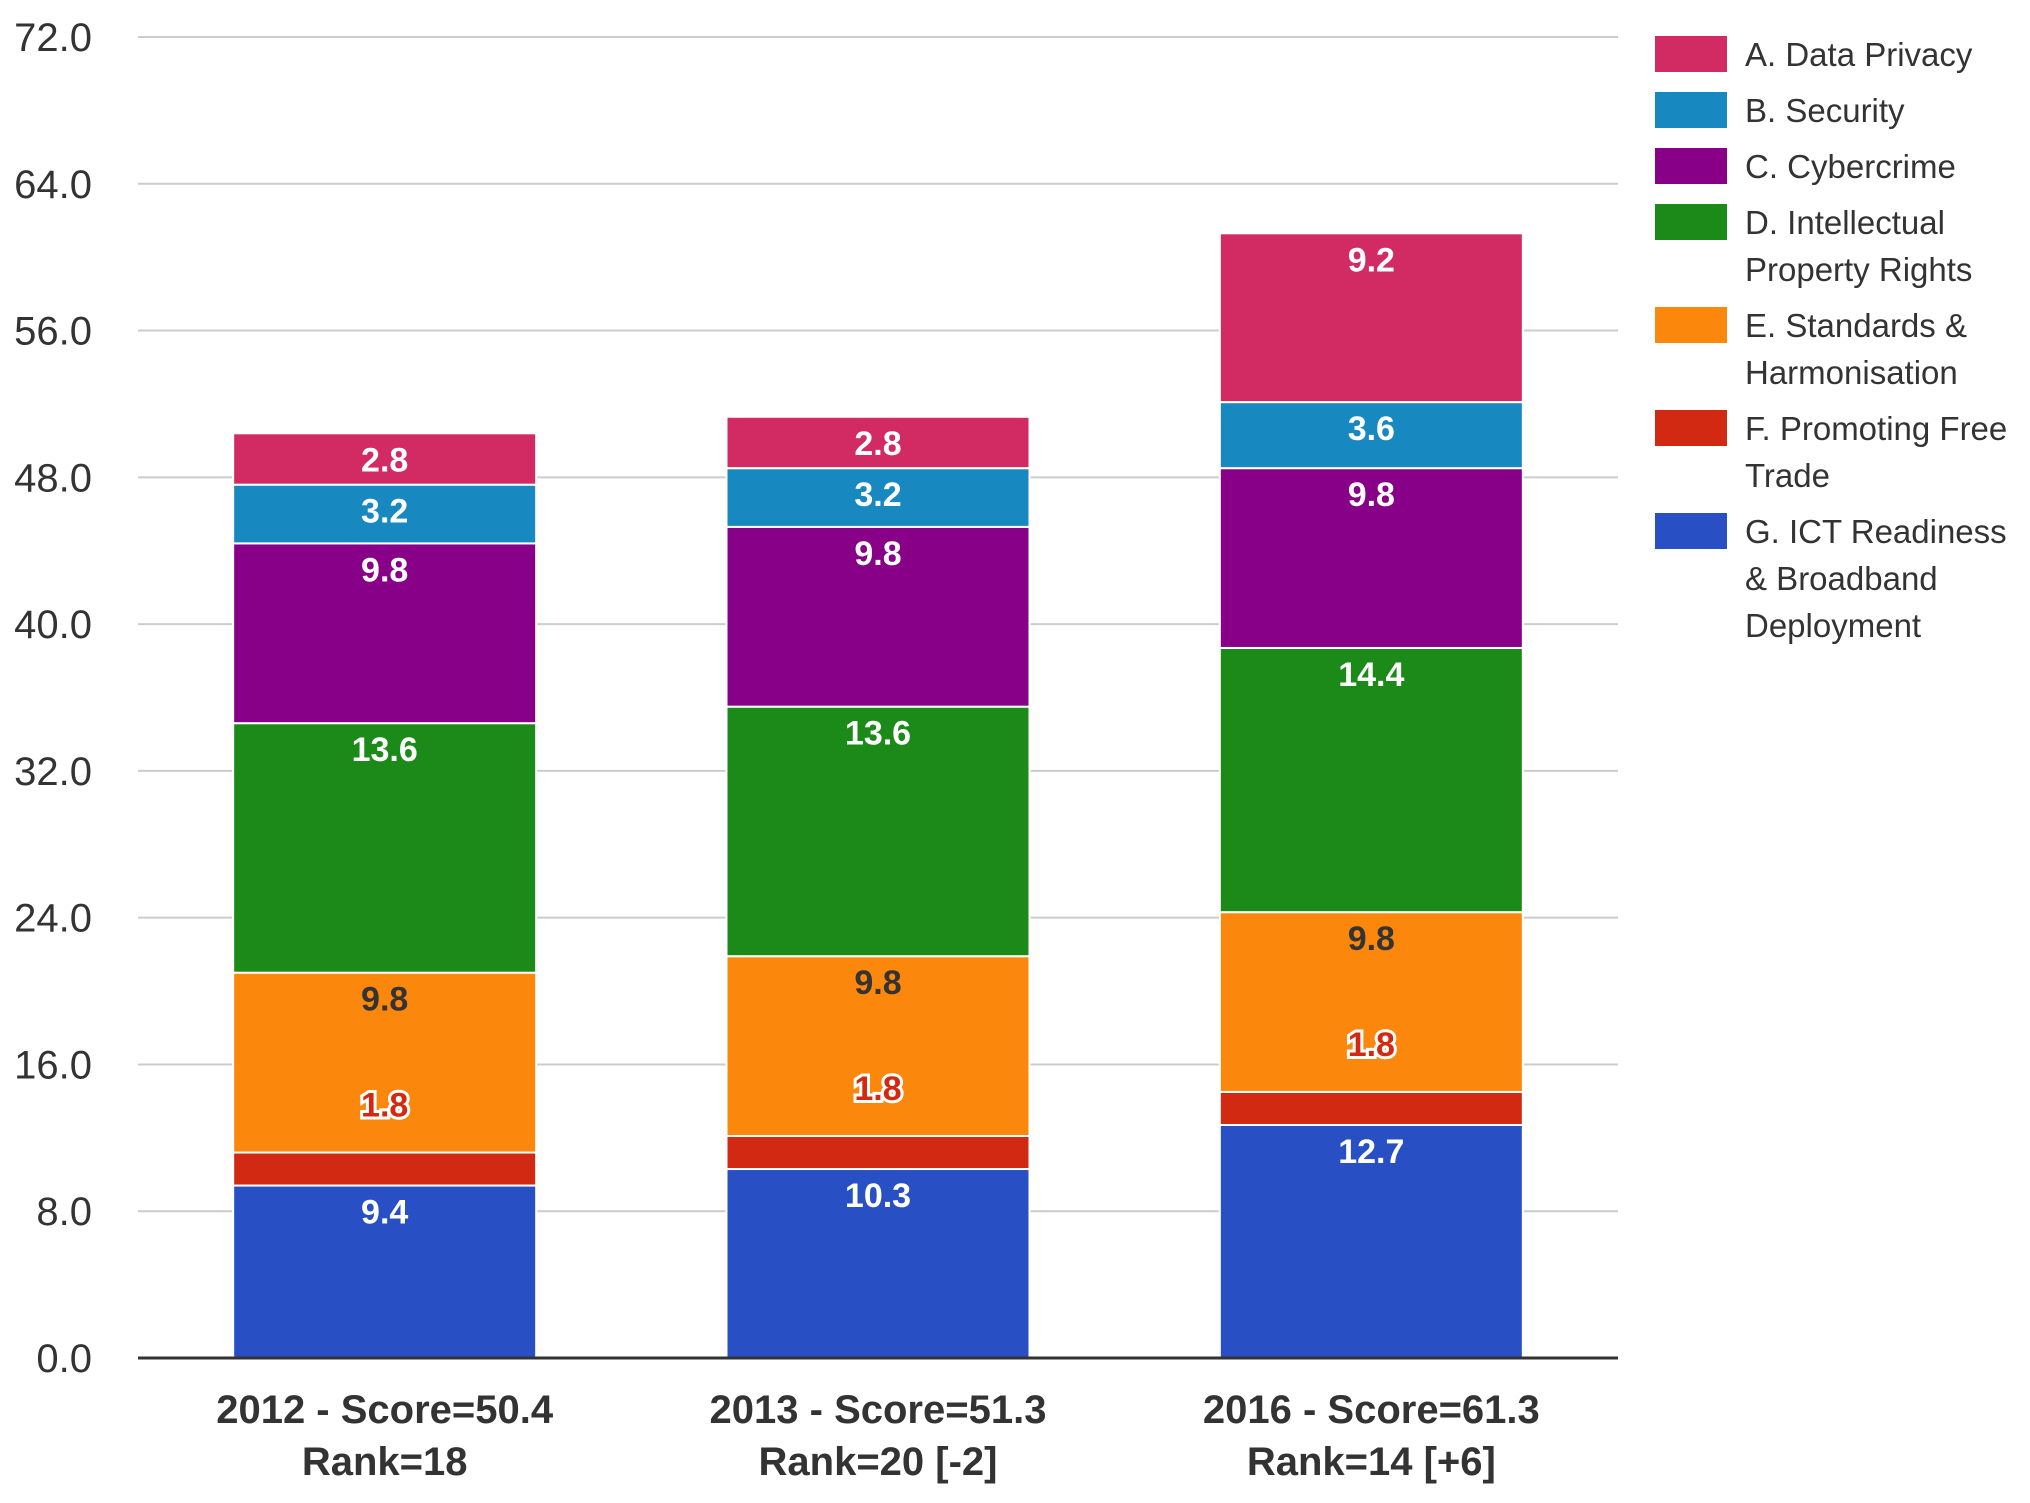  What do you see at coordinates (53, 772) in the screenshot?
I see `y-tick-label: 32.0` at bounding box center [53, 772].